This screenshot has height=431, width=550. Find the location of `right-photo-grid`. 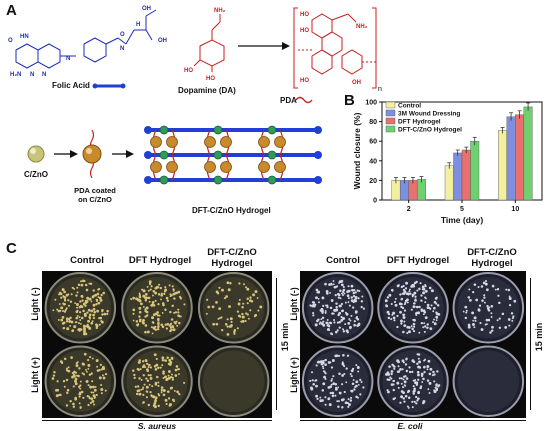

right-photo-grid is located at coordinates (413, 344).